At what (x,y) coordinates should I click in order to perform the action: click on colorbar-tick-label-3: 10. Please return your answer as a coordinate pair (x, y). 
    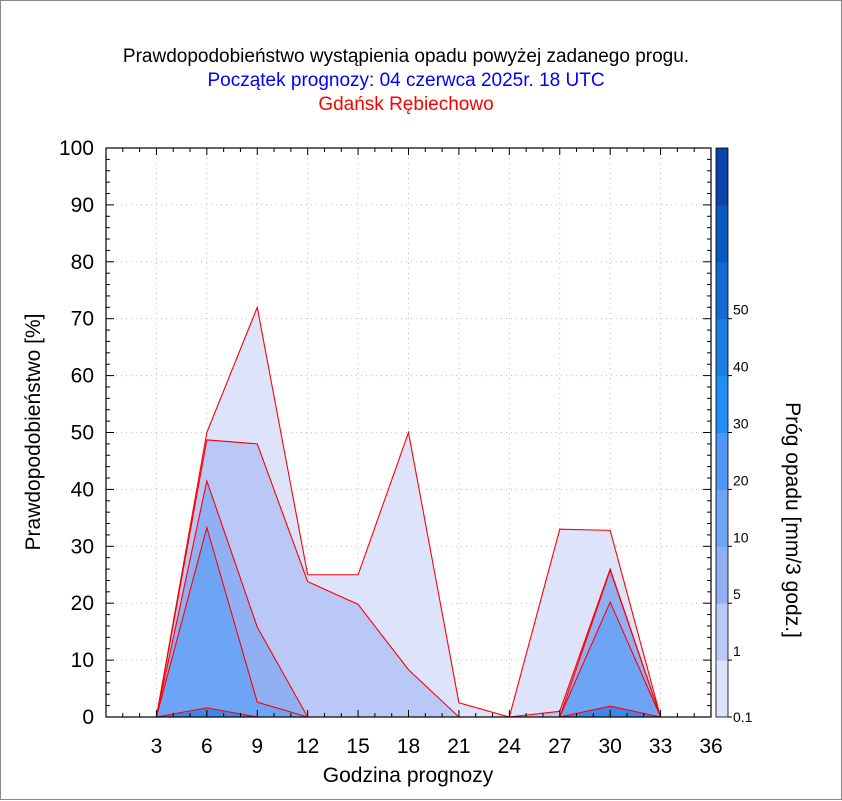
    Looking at the image, I should click on (741, 537).